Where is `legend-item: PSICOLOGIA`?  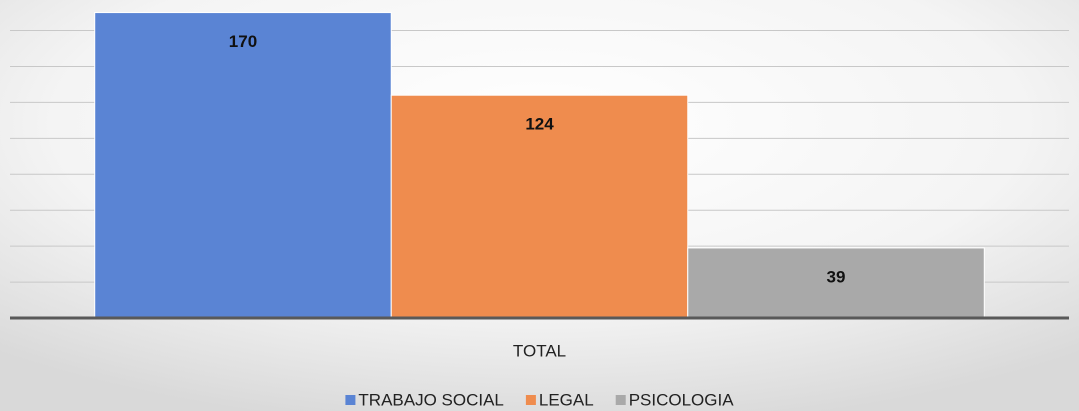
legend-item: PSICOLOGIA is located at coordinates (675, 399).